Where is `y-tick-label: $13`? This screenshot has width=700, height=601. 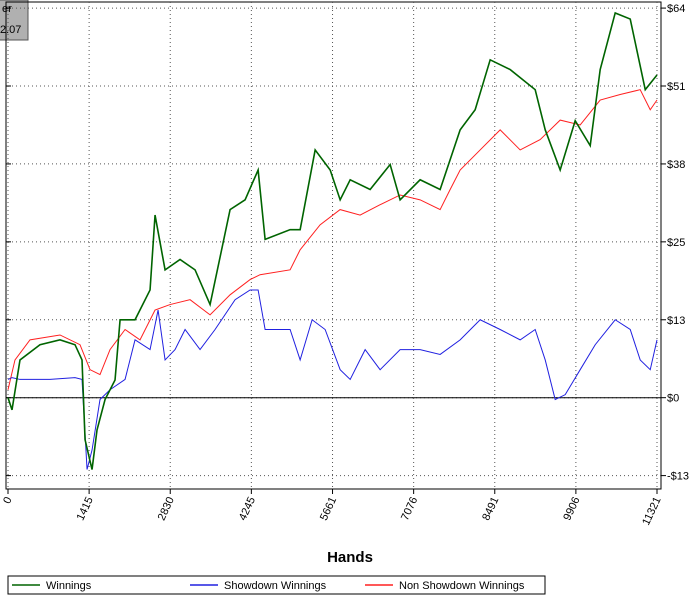
y-tick-label: $13 is located at coordinates (676, 321).